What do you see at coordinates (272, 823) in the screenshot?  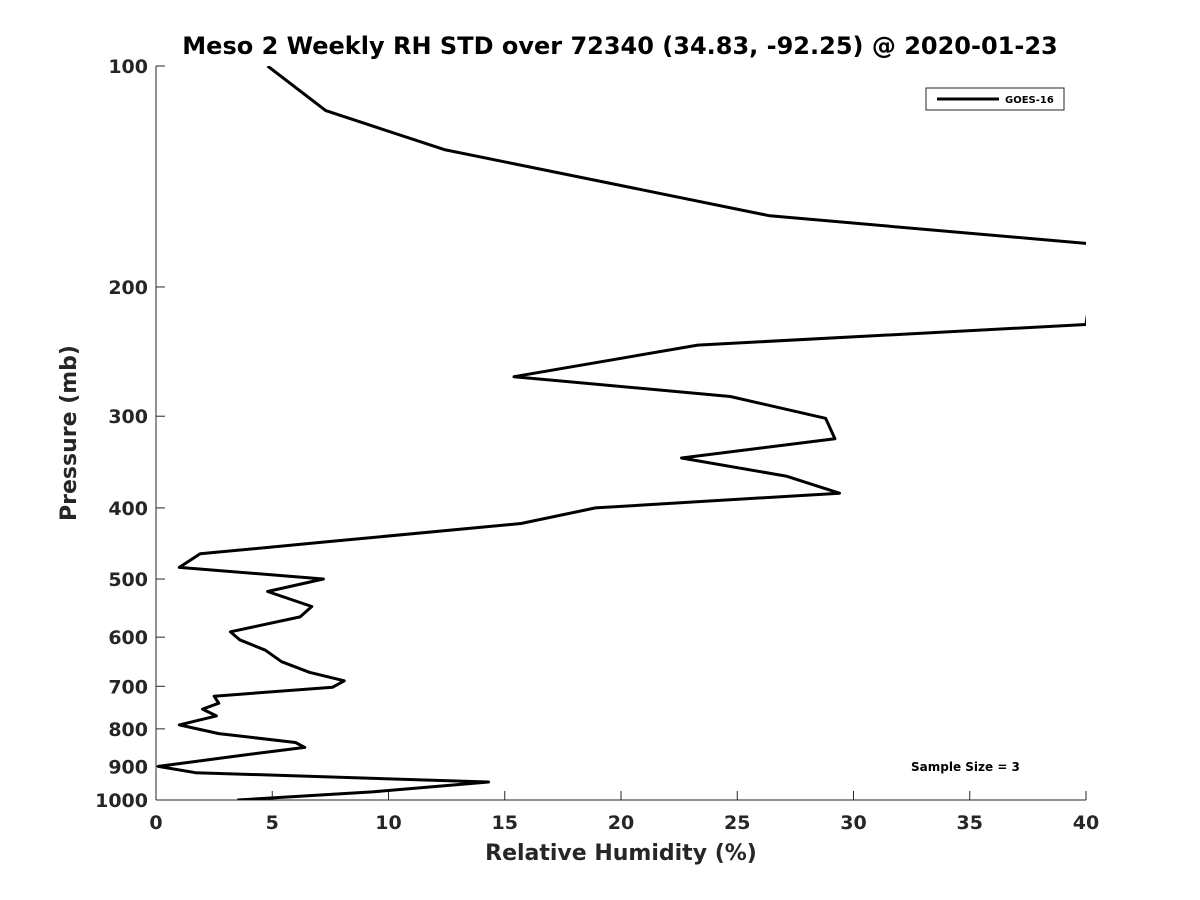 I see `x-tick-label: 5` at bounding box center [272, 823].